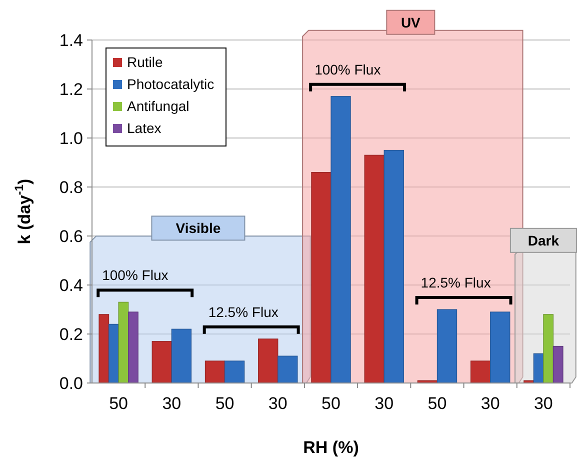  I want to click on legend-label: Latex, so click(144, 128).